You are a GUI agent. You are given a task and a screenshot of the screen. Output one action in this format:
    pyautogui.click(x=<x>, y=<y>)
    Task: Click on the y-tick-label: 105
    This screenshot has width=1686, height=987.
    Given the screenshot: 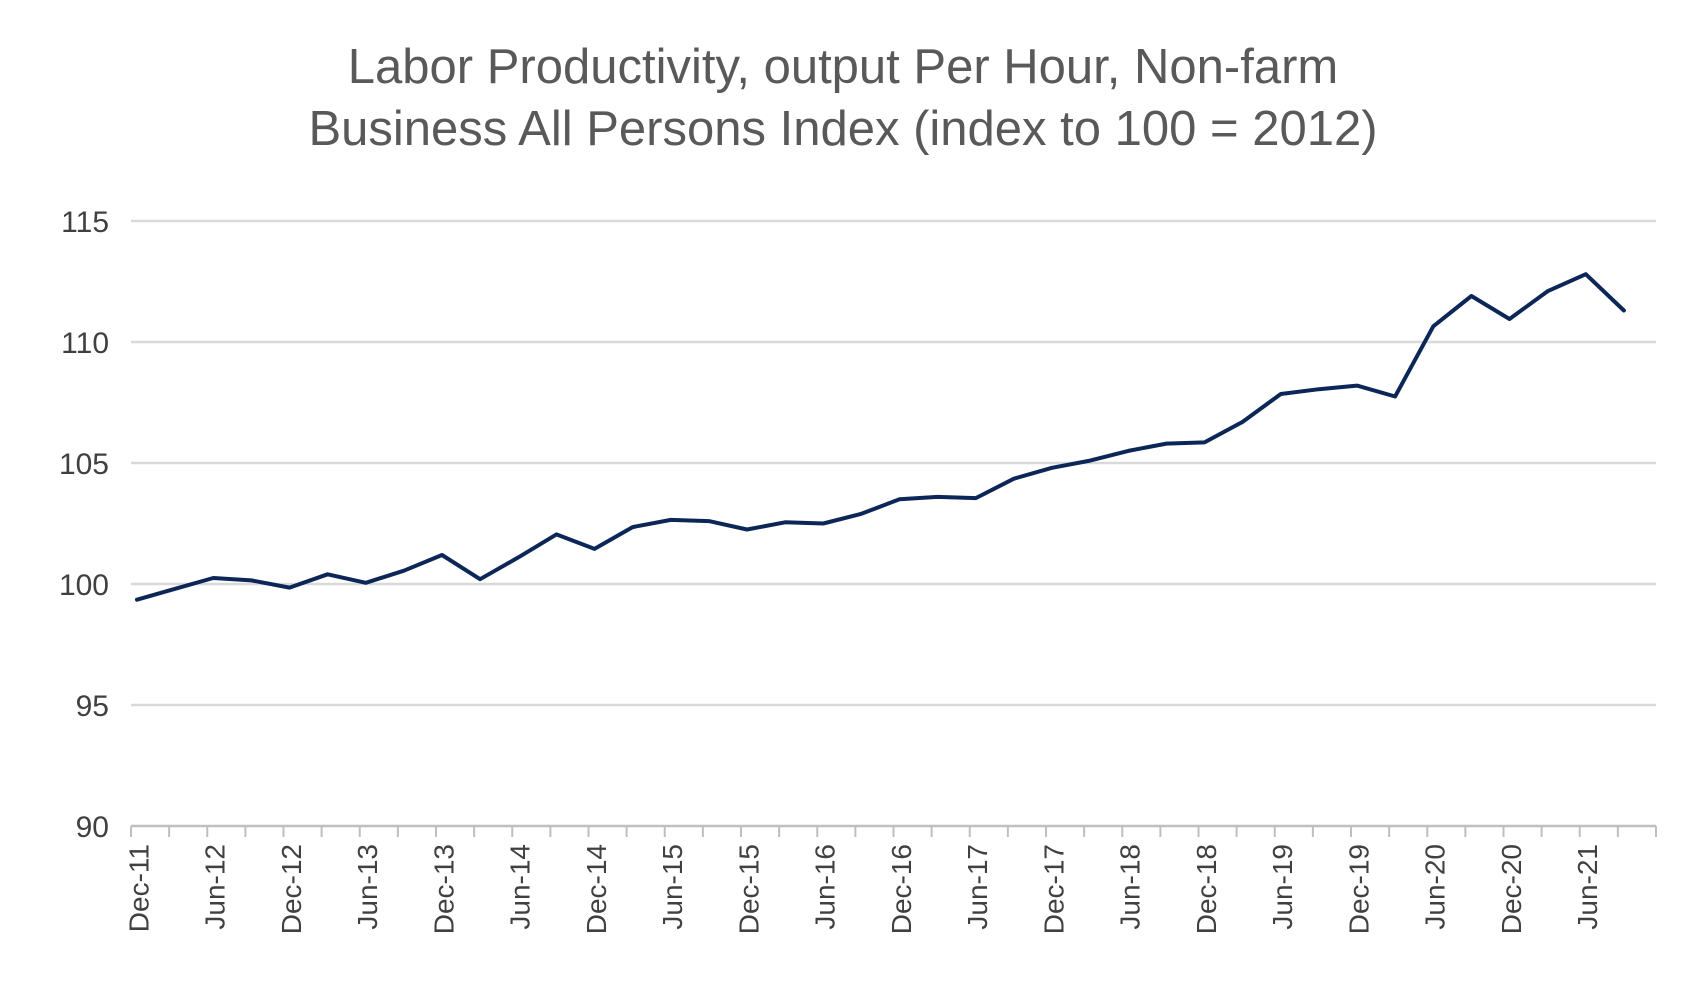 What is the action you would take?
    pyautogui.click(x=84, y=464)
    